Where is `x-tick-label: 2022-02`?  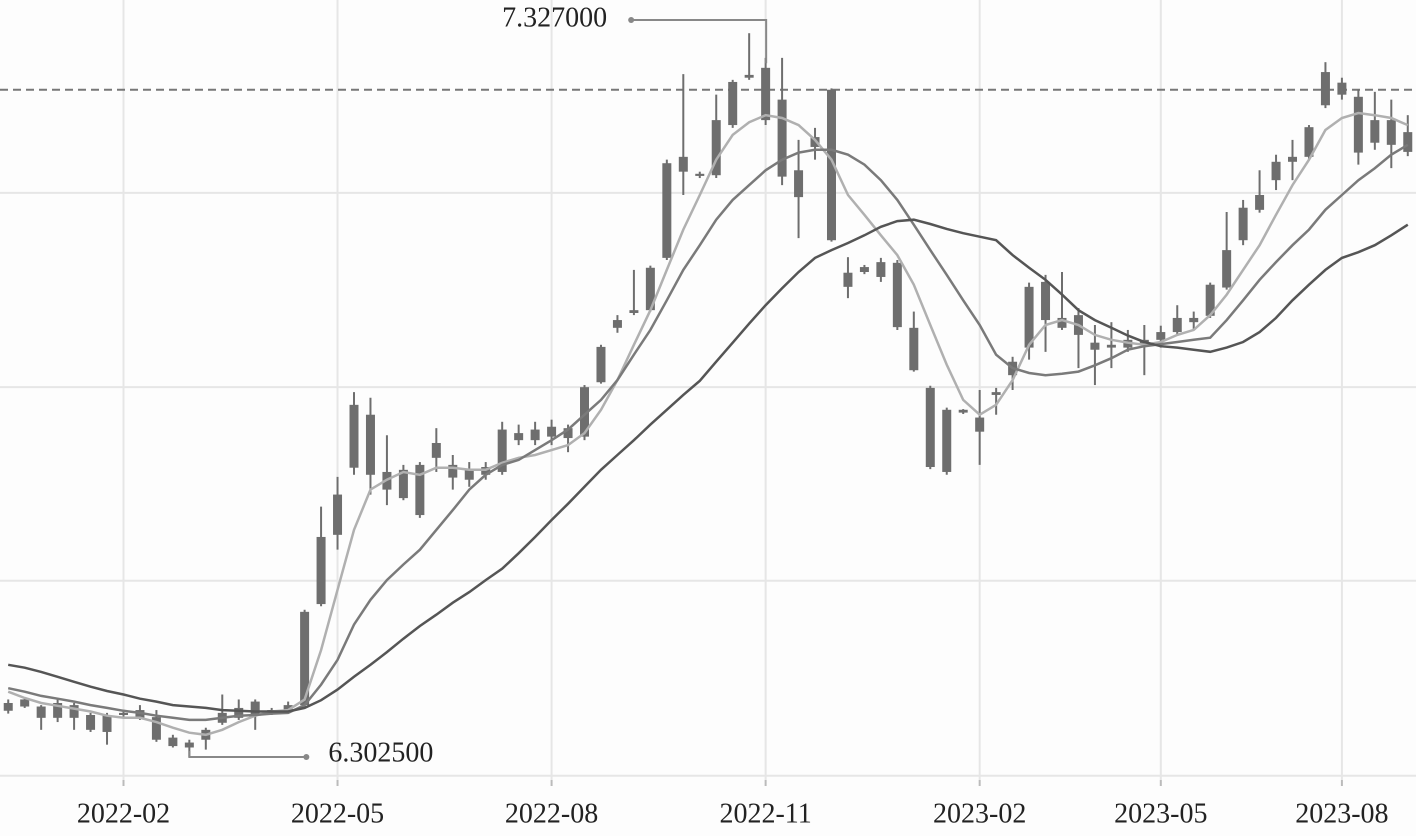 x-tick-label: 2022-02 is located at coordinates (123, 813).